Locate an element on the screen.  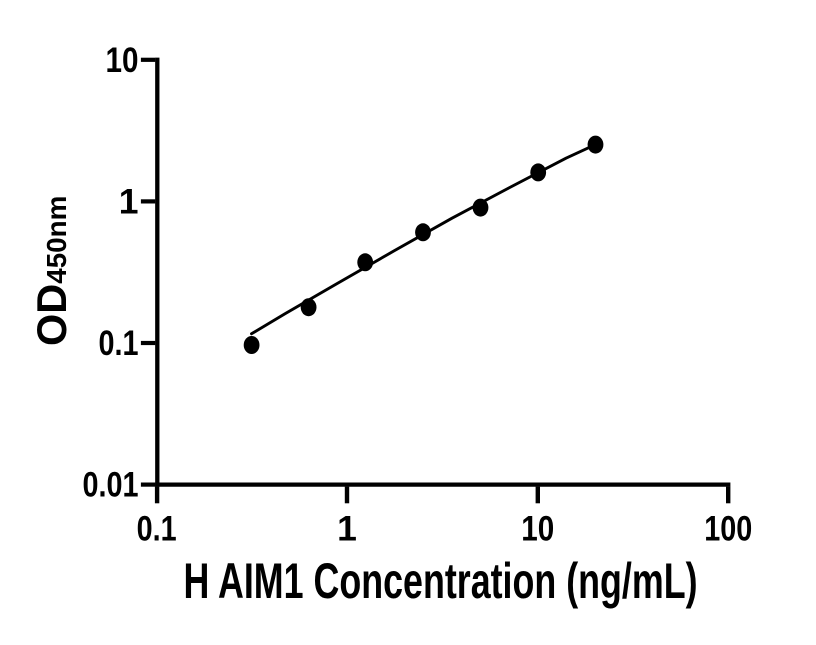
svg-text: 0.01 is located at coordinates (111, 485).